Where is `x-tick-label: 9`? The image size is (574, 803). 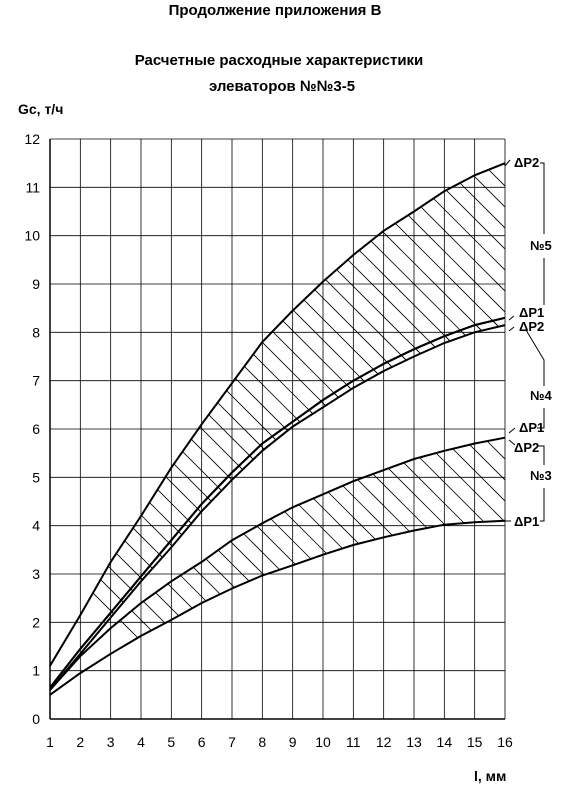
x-tick-label: 9 is located at coordinates (293, 742).